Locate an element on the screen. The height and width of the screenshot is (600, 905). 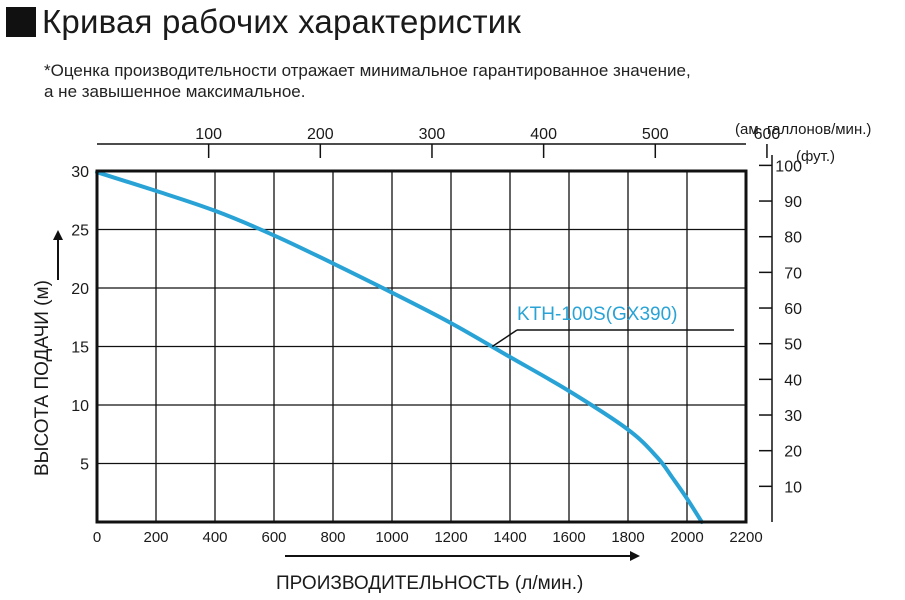
y-tick-label: 20 is located at coordinates (80, 289).